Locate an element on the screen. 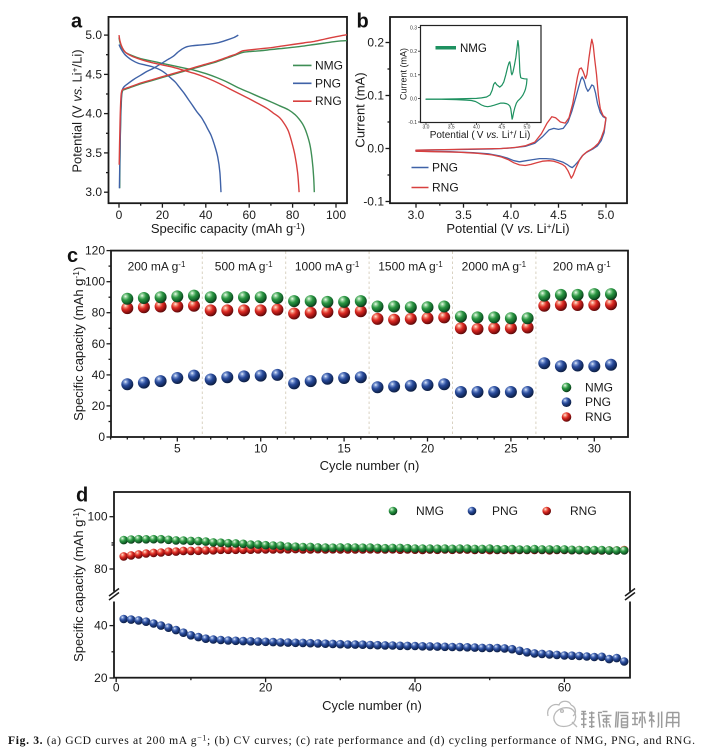  svg-text: b is located at coordinates (363, 22).